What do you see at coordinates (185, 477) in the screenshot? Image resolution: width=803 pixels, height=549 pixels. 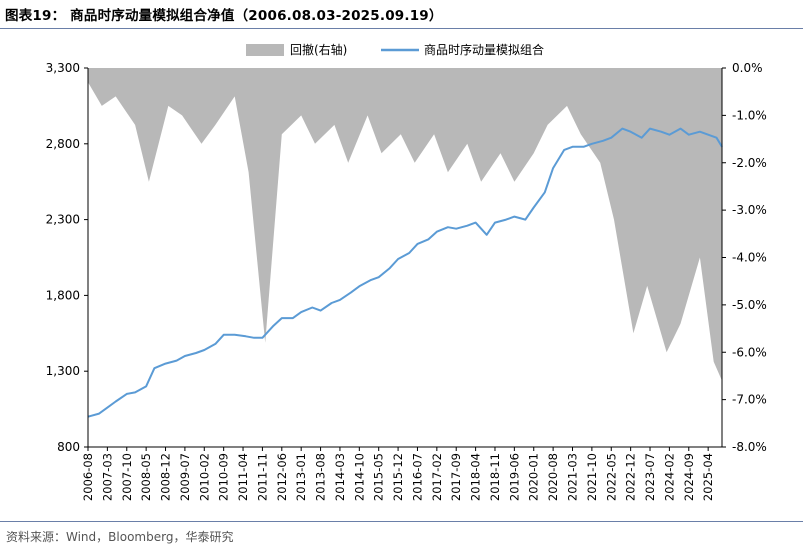 I see `x-tick-label: 2009-07` at bounding box center [185, 477].